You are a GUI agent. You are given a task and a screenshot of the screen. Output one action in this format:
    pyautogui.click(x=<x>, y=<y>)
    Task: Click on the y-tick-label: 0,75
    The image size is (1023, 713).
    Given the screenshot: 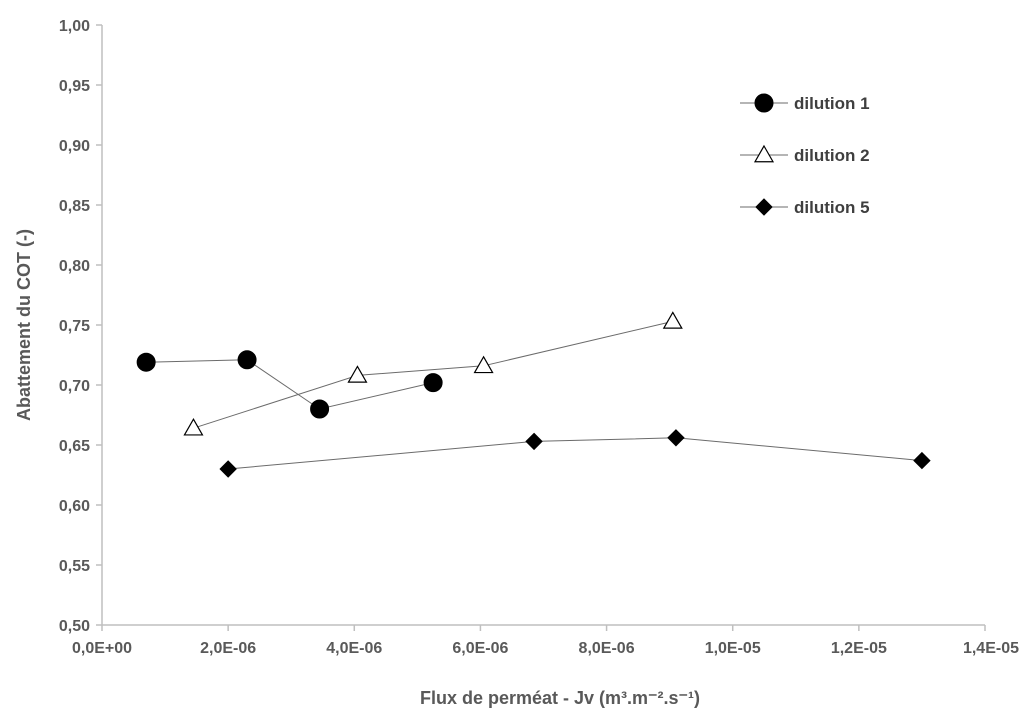 What is the action you would take?
    pyautogui.click(x=74, y=326)
    